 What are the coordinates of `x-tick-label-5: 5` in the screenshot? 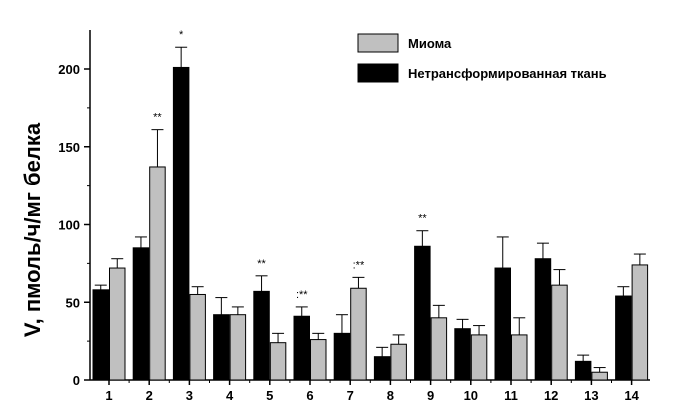 It's located at (269, 395).